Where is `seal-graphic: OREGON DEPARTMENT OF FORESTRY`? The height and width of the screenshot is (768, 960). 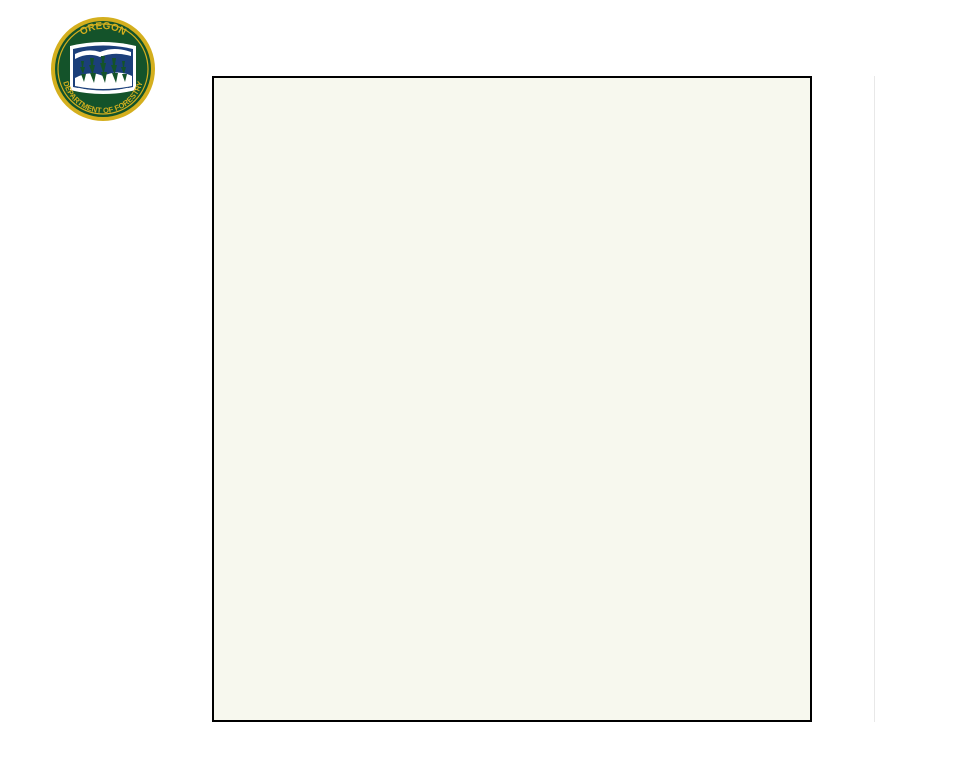 seal-graphic: OREGON DEPARTMENT OF FORESTRY is located at coordinates (103, 69).